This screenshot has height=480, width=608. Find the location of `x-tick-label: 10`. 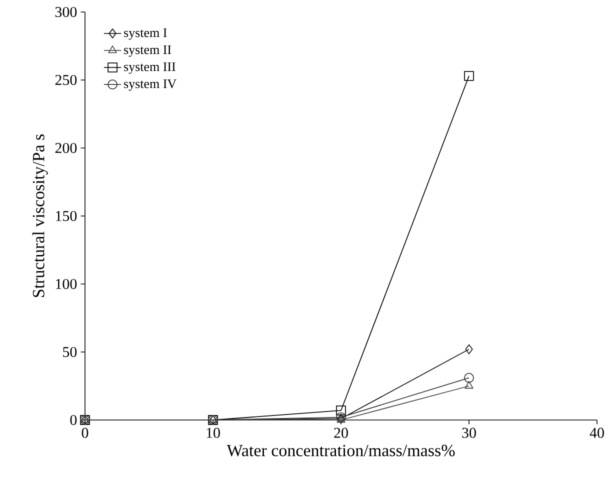

x-tick-label: 10 is located at coordinates (213, 433).